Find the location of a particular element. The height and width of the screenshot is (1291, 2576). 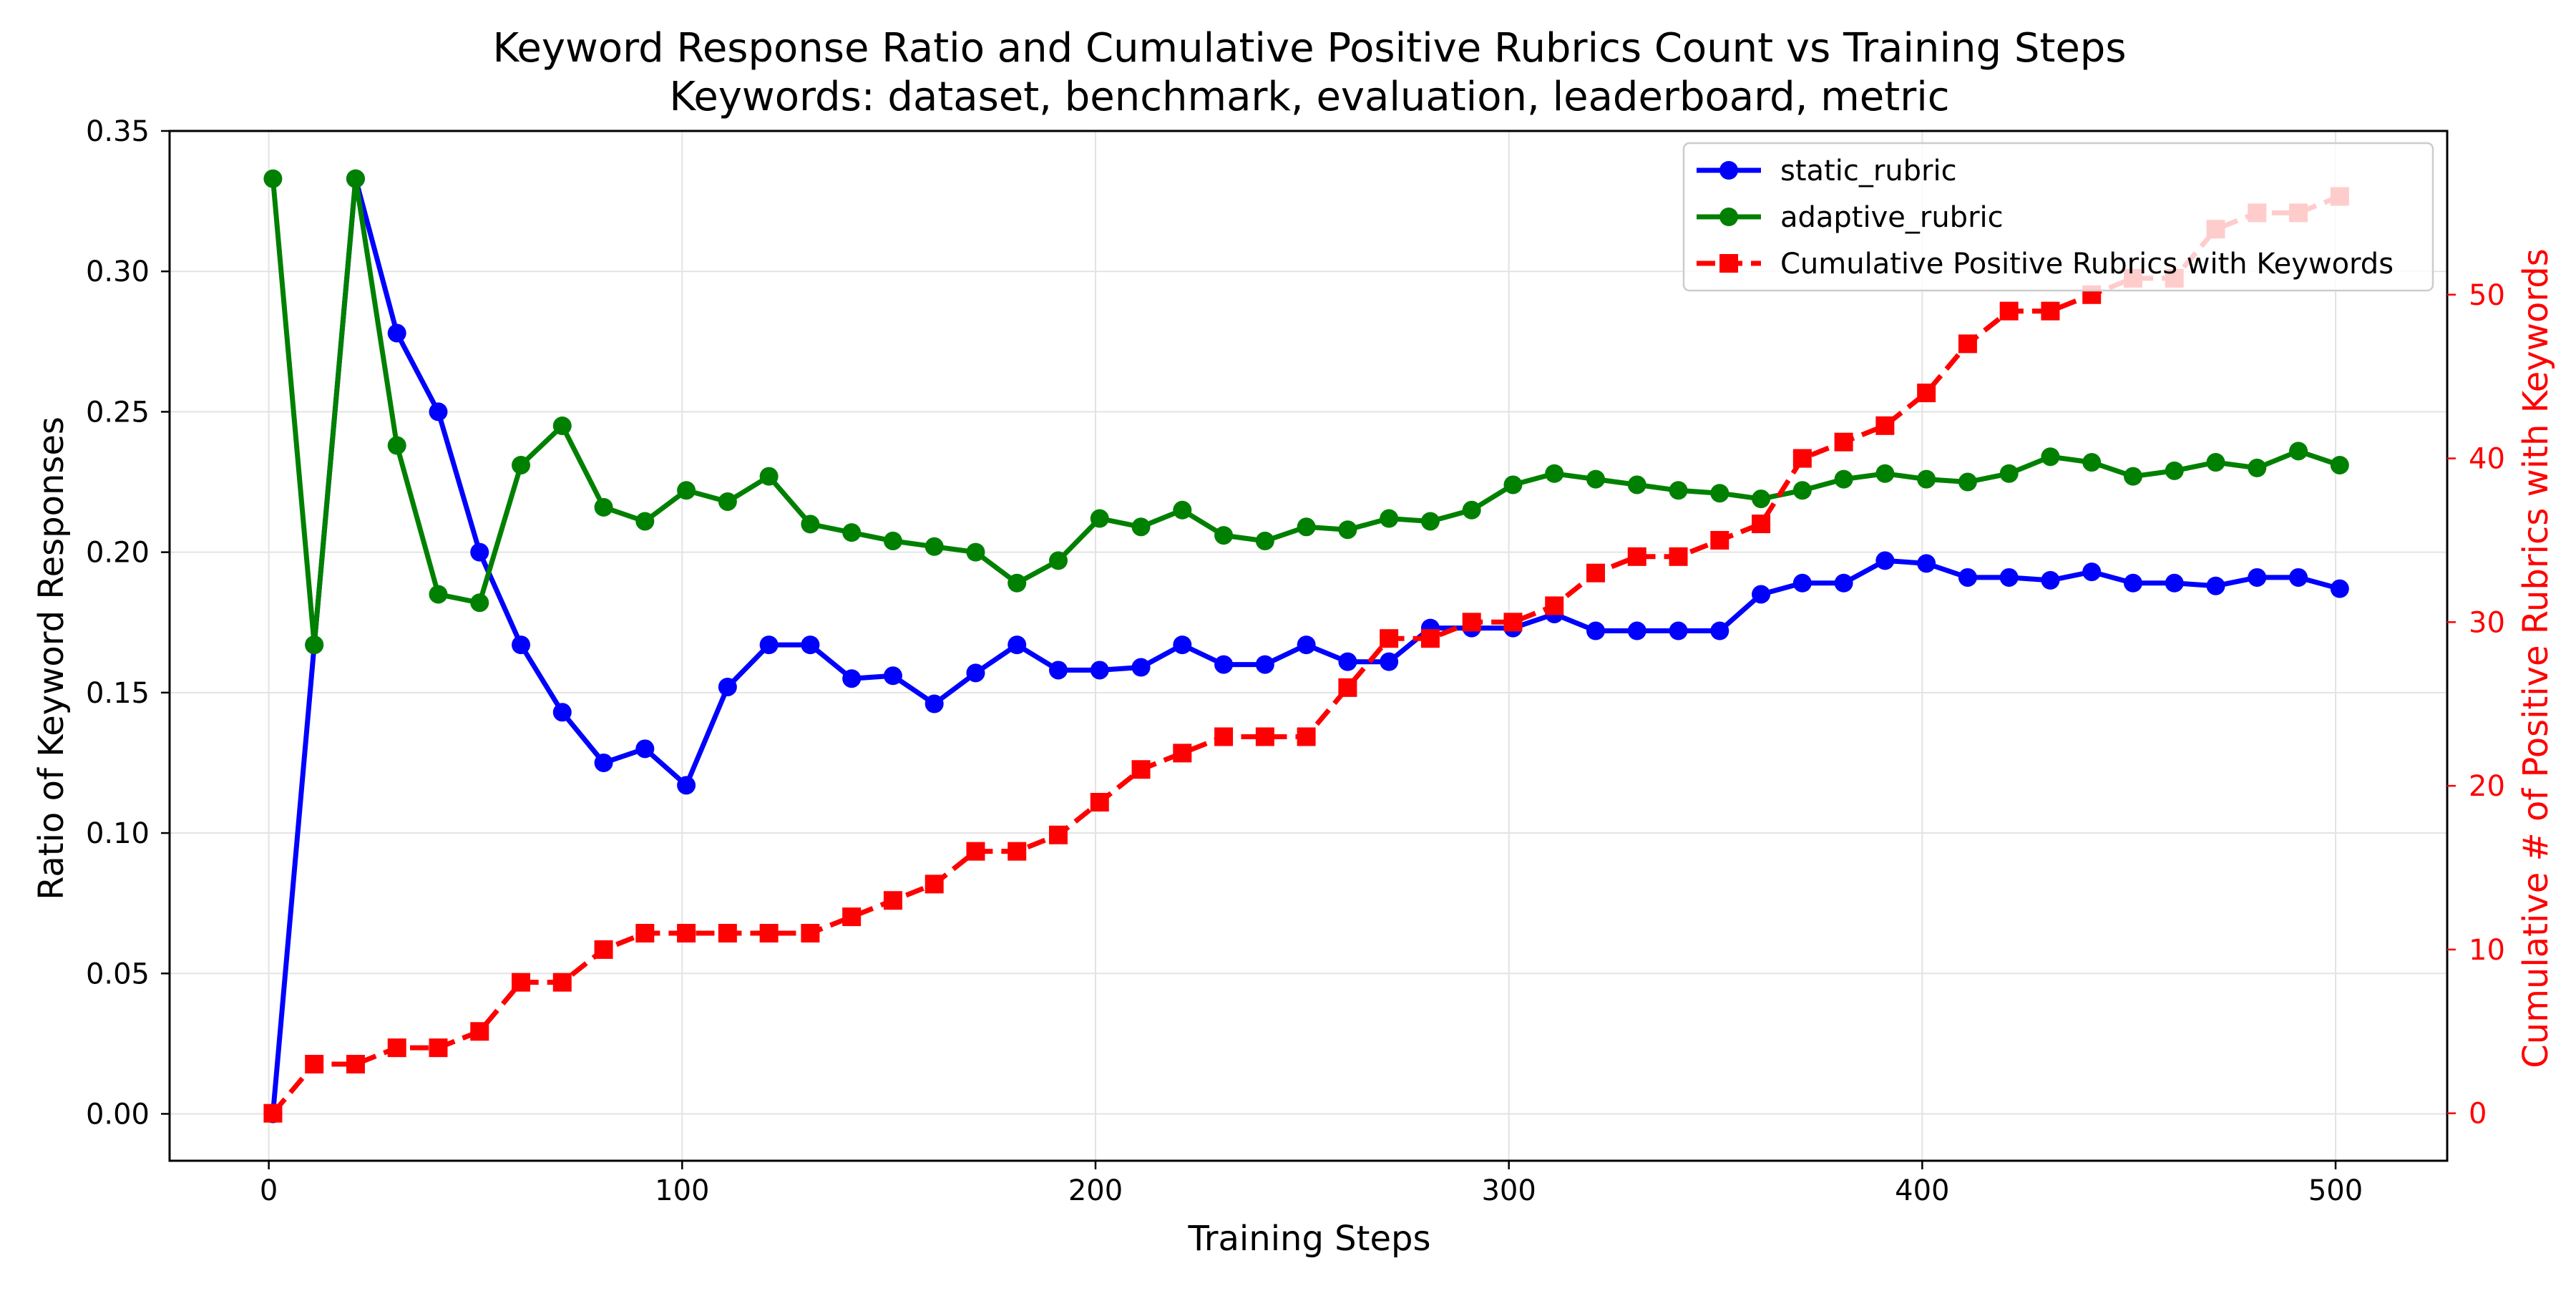

y-left-tick-label: 0.10 is located at coordinates (118, 833).